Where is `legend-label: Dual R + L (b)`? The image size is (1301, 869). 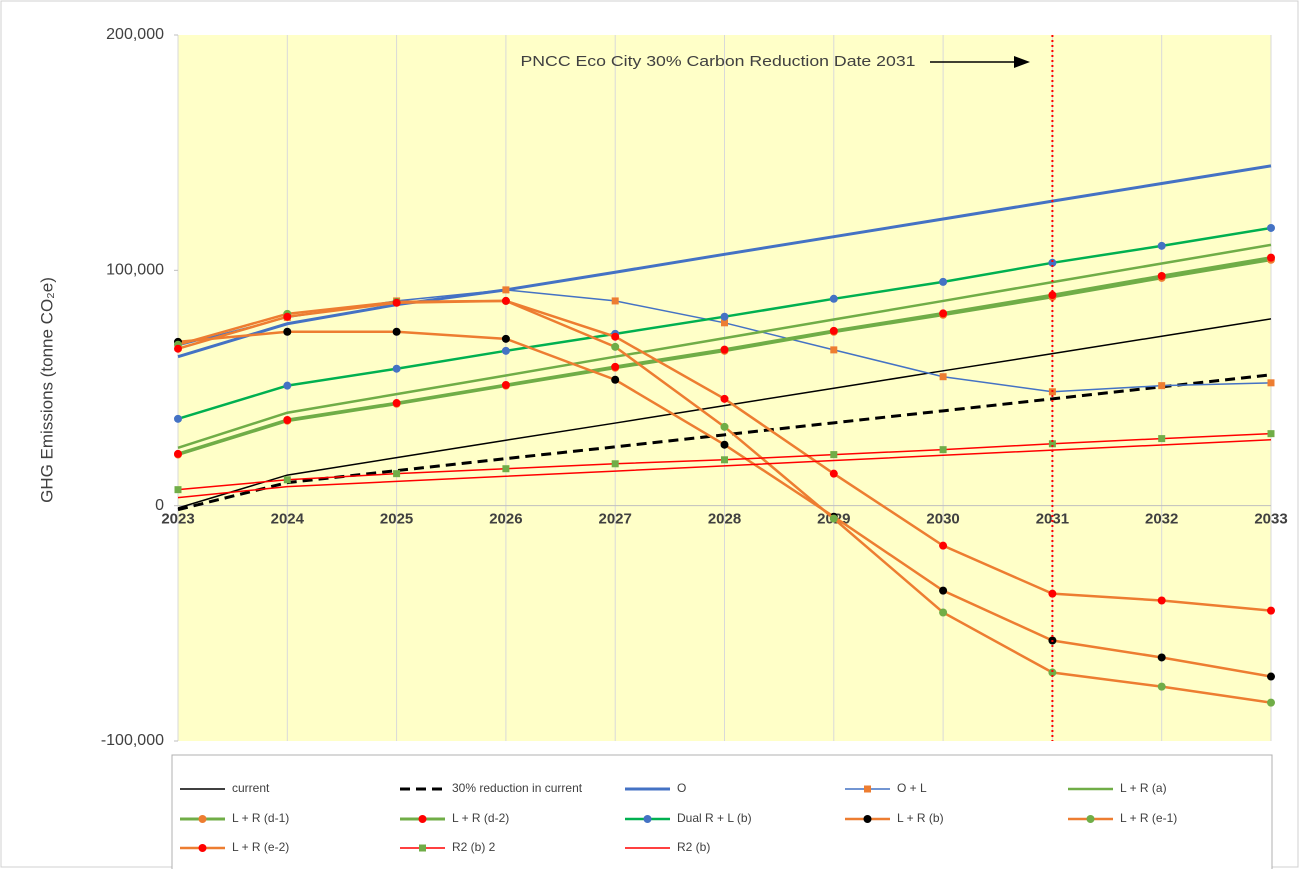
legend-label: Dual R + L (b) is located at coordinates (714, 818).